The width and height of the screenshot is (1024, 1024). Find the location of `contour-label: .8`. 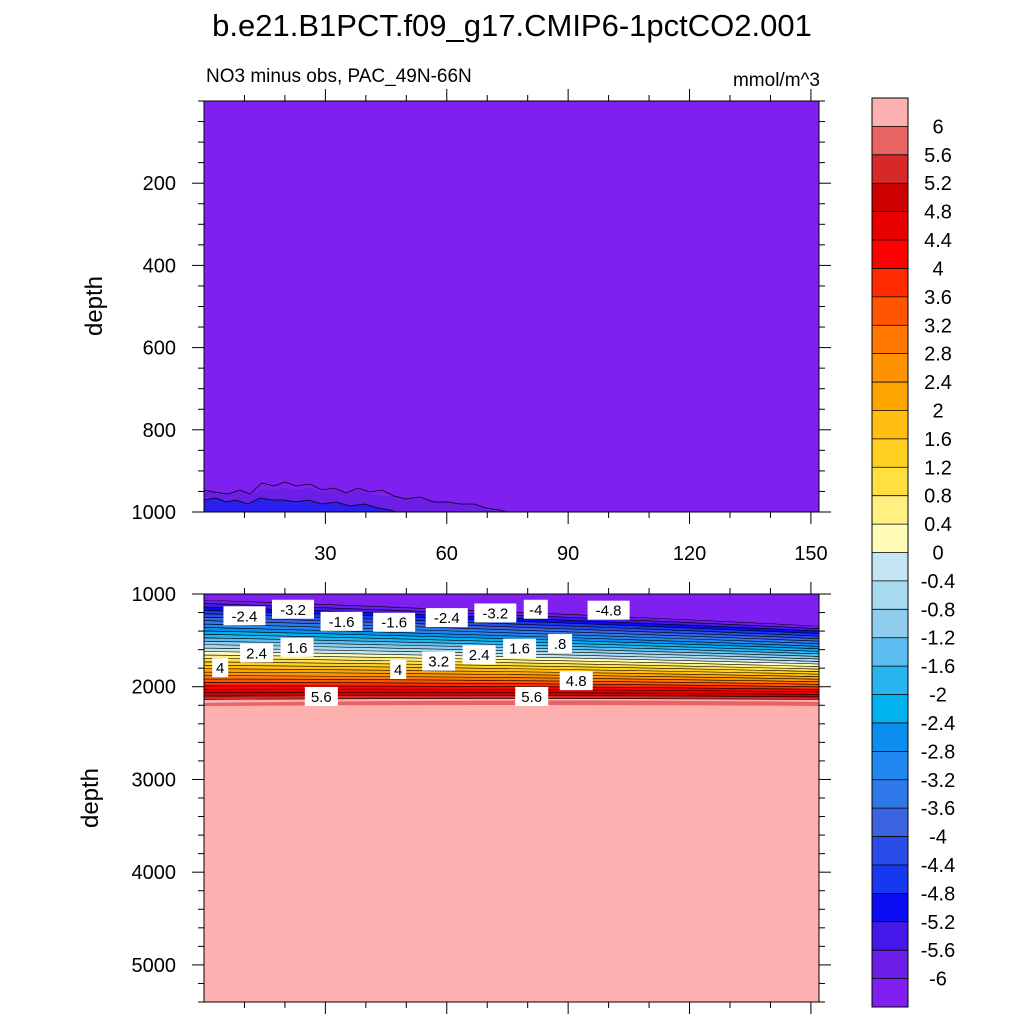

contour-label: .8 is located at coordinates (560, 644).